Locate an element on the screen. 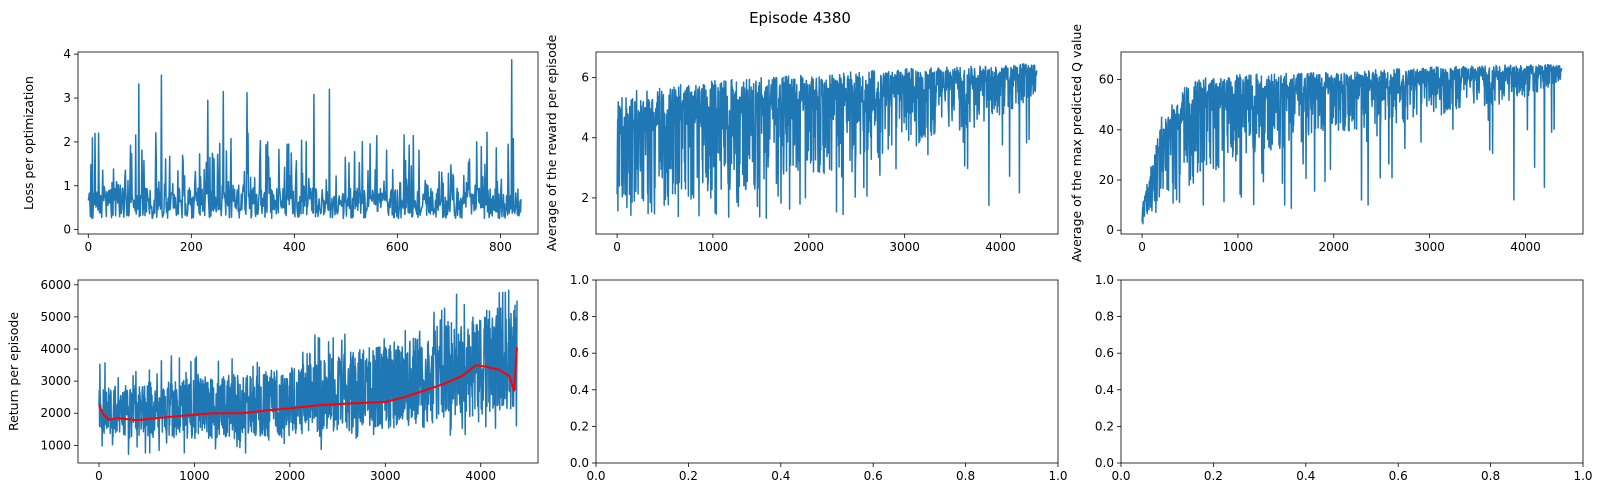 The width and height of the screenshot is (1600, 500). qvalue-xtick-label: 2000 is located at coordinates (1334, 247).